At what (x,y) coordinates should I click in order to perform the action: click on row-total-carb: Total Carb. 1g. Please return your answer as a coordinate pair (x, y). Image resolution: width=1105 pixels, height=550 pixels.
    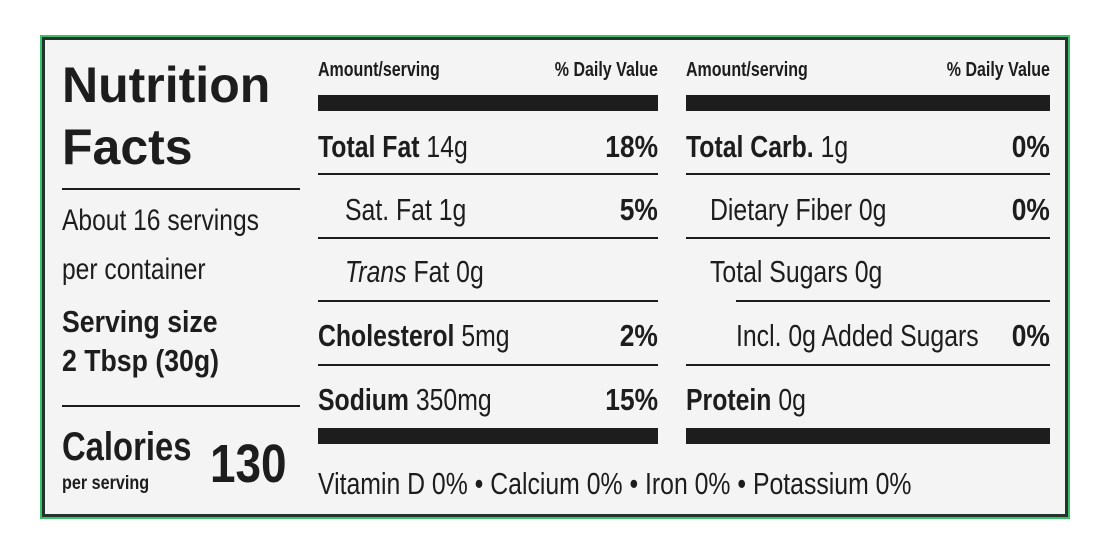
    Looking at the image, I should click on (787, 146).